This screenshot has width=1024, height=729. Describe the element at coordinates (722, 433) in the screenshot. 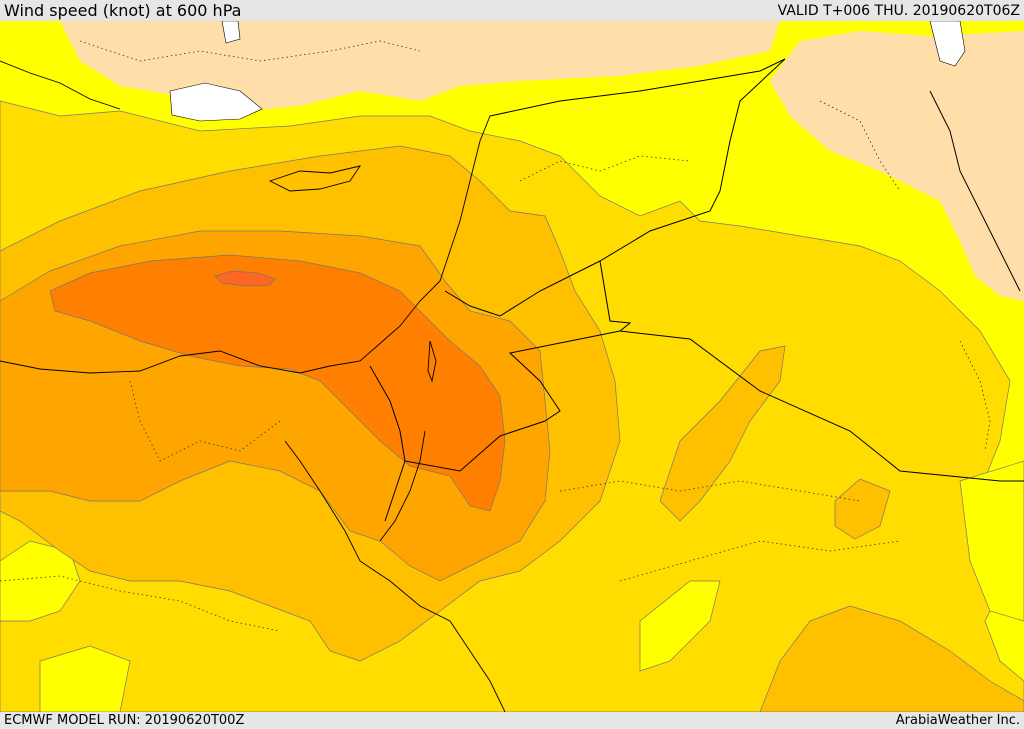

I see `band-3-east-strip` at that location.